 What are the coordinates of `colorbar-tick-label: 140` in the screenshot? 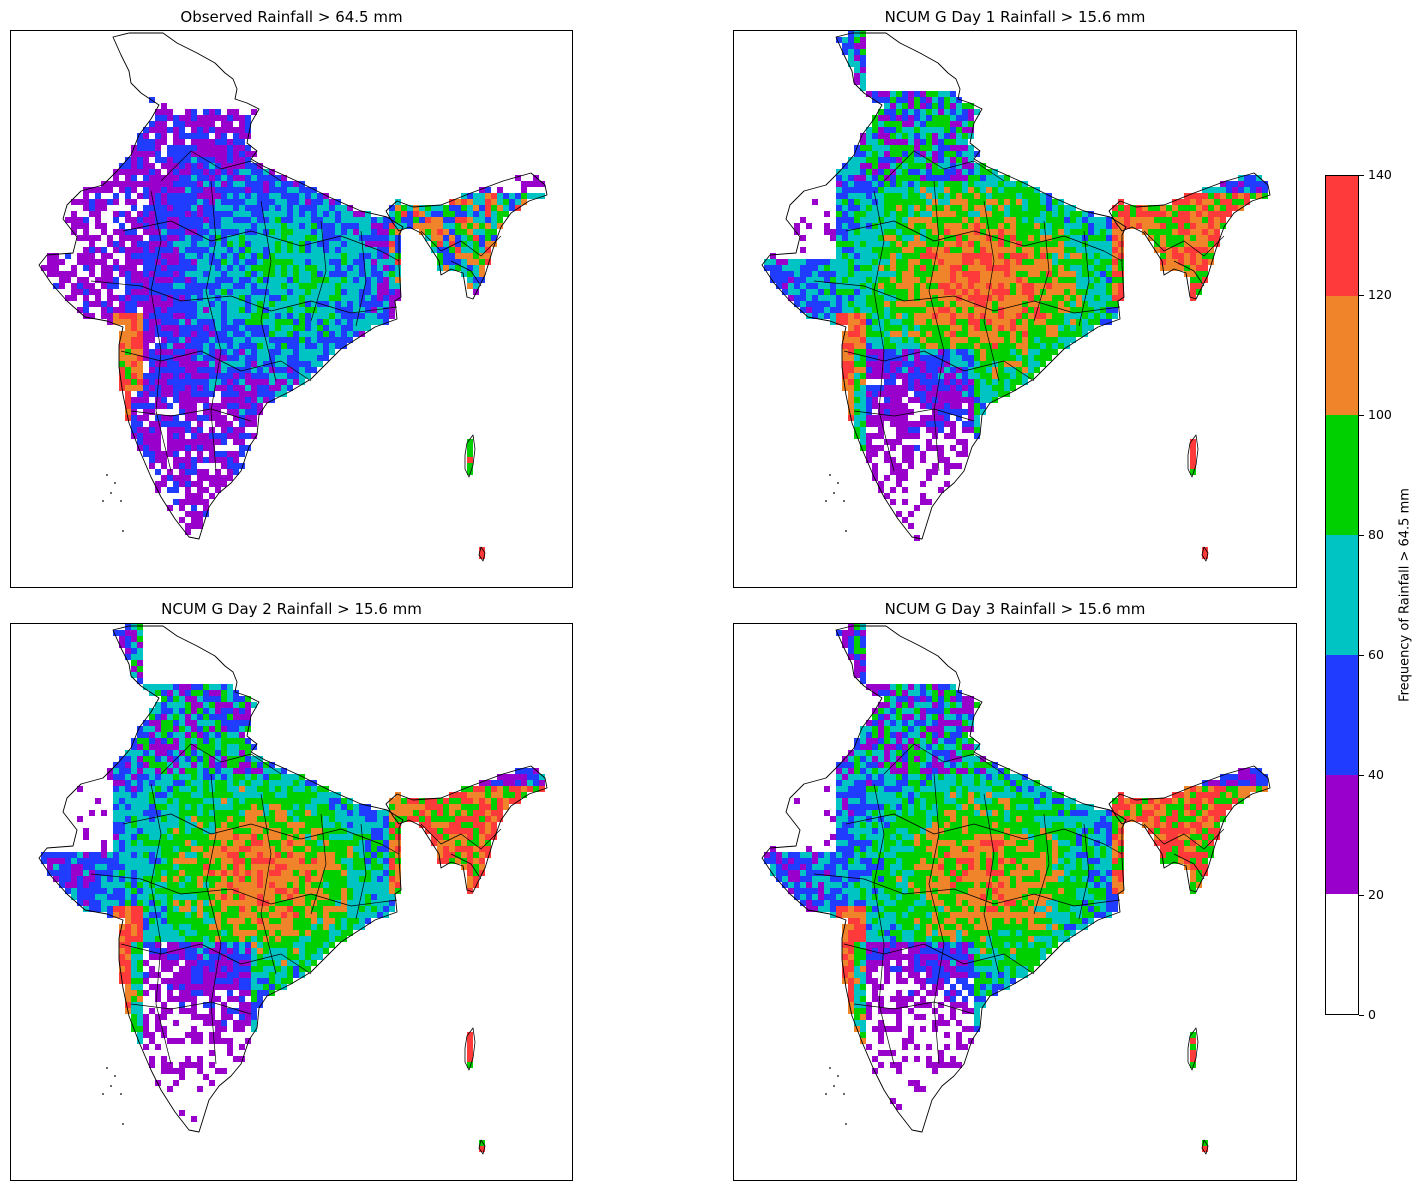 It's located at (1380, 174).